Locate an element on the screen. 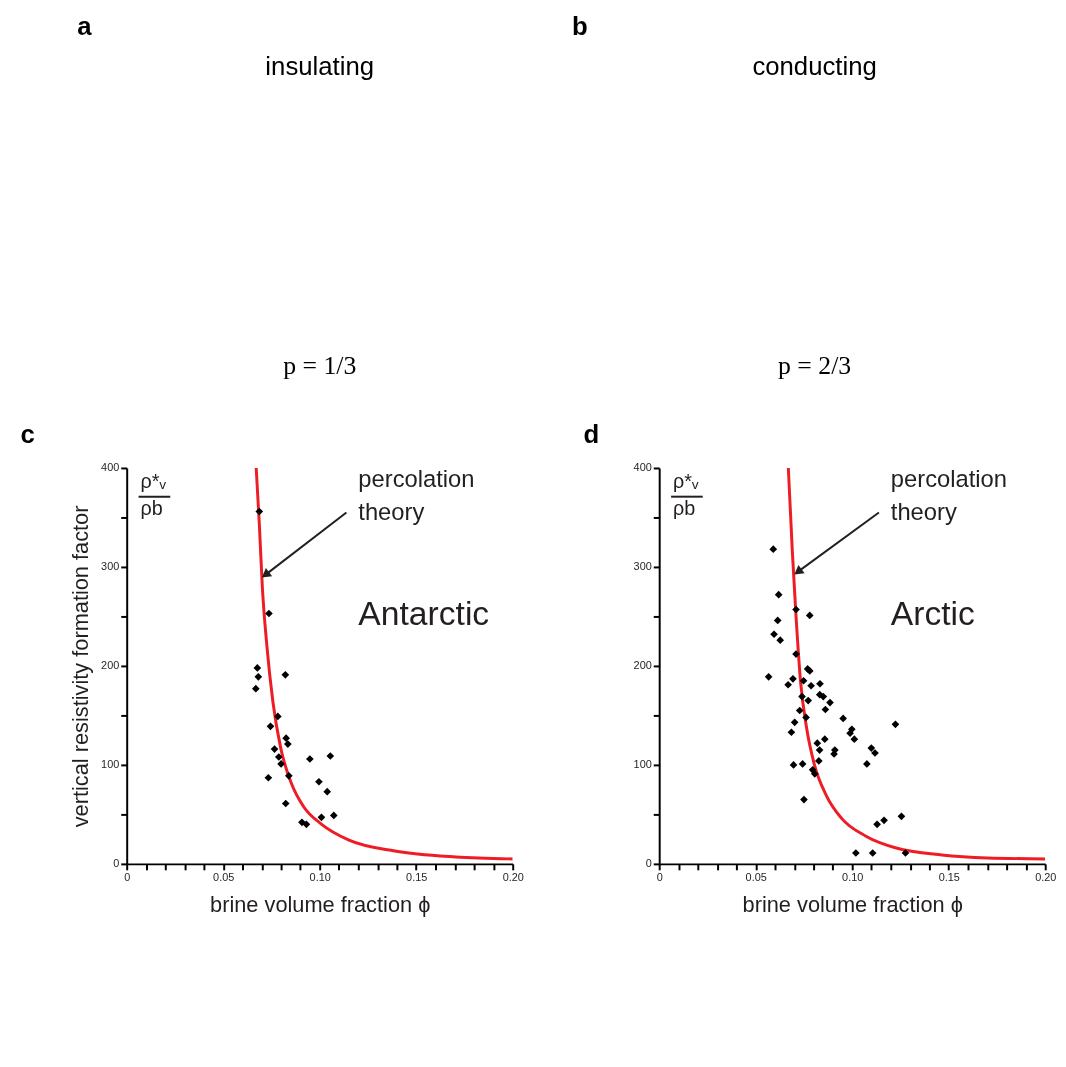 This screenshot has width=1066, height=1067. chart-title: c is located at coordinates (27, 434).